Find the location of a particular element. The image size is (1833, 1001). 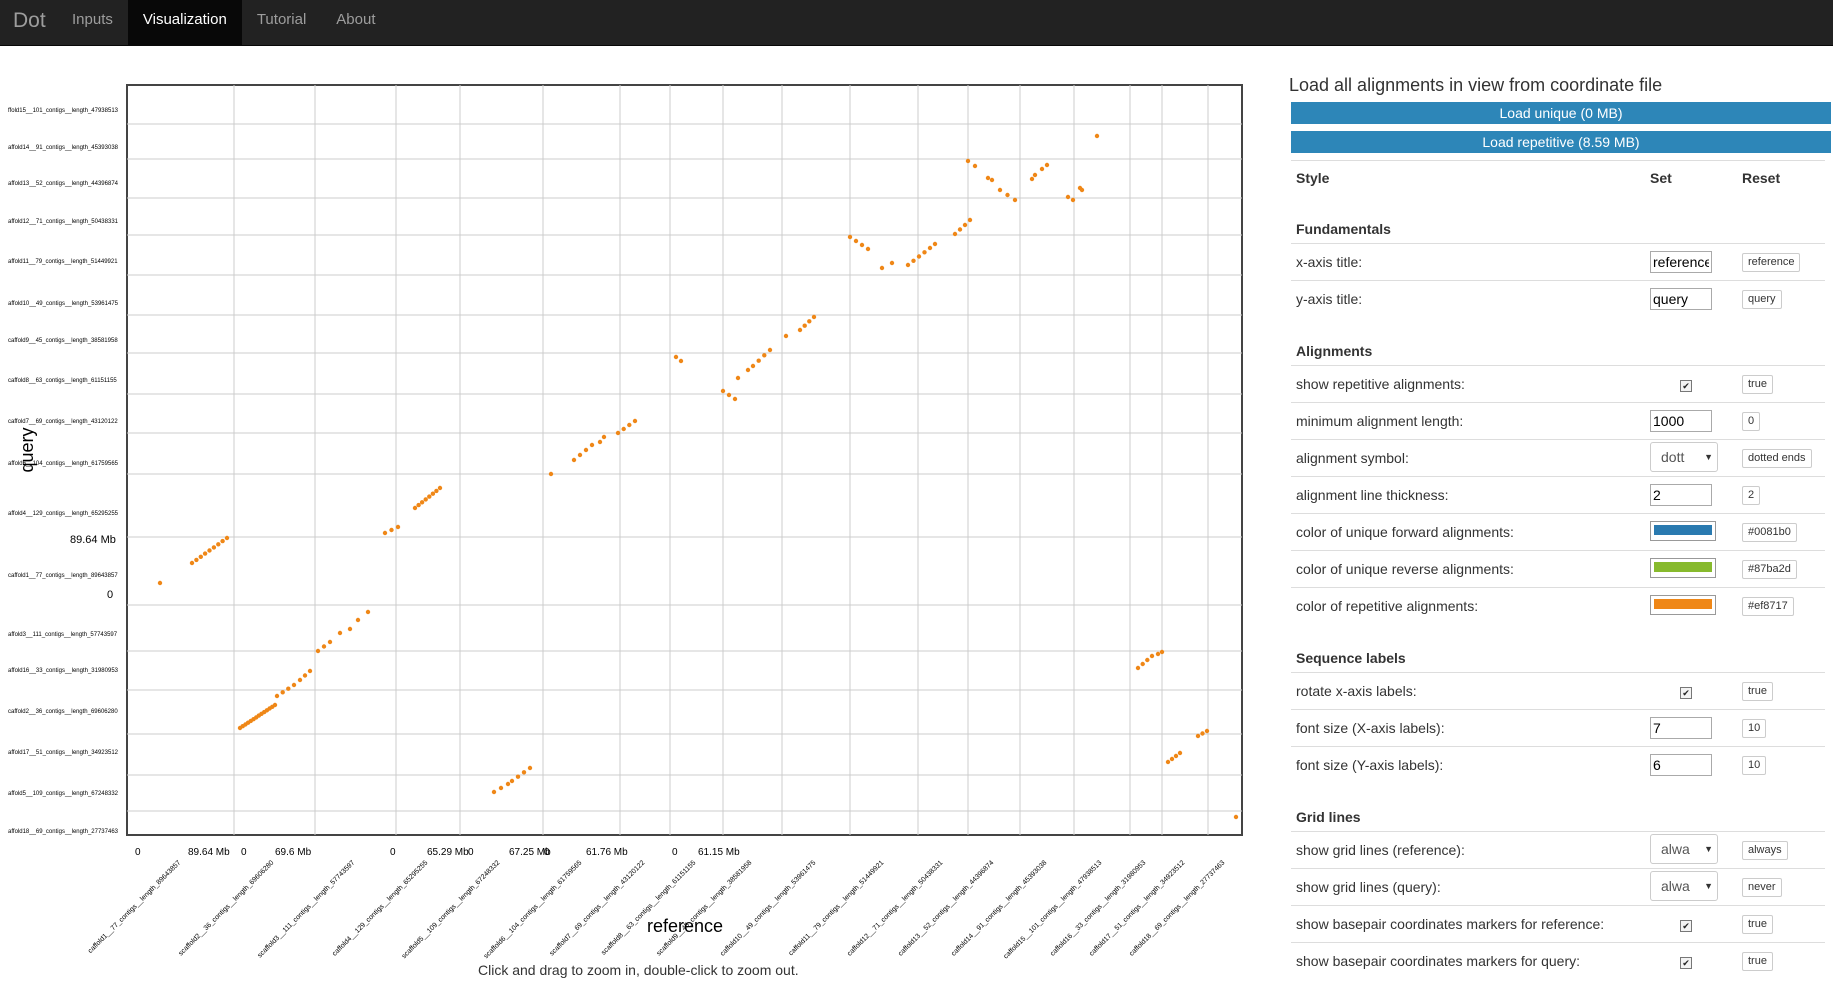

x-axis-title-input is located at coordinates (1681, 262).